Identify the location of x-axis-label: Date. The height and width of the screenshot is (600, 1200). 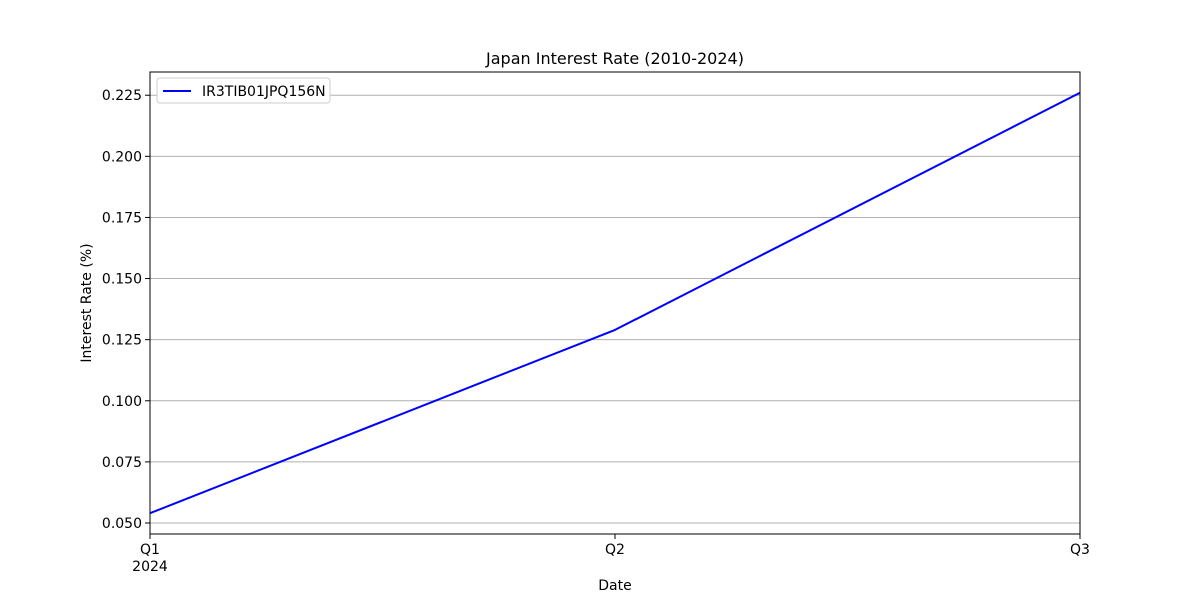
(614, 586).